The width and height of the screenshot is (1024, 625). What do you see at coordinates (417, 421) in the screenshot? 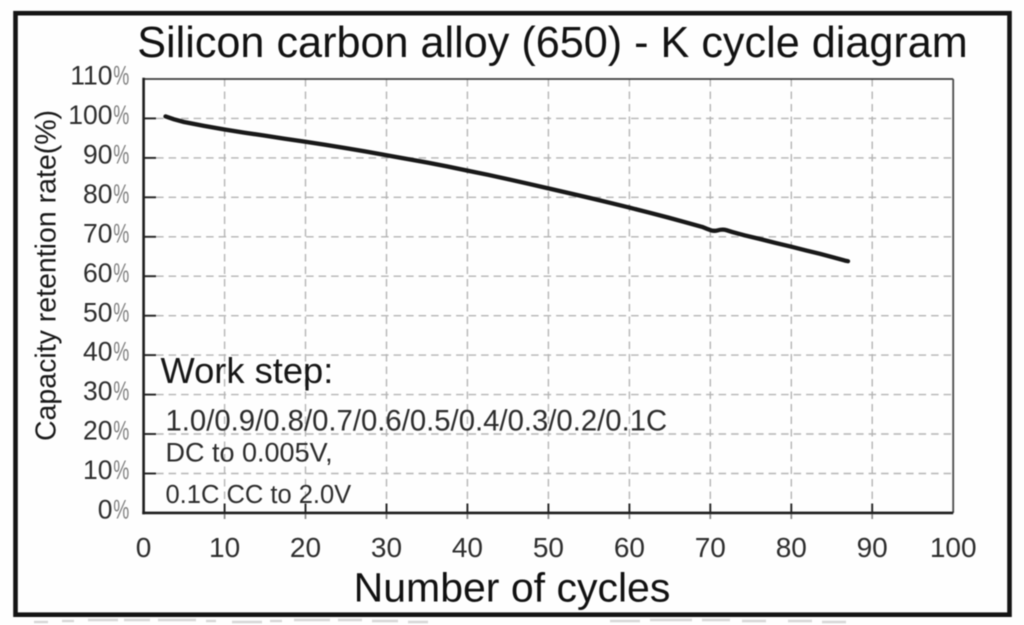
I see `svg-text:1.0/0.9/0.8/0.7/0.6/0.5/0.4/0.: 1.0/0.9/0.8/0.7/0.6/0.5/0.4/0.3/0.2/0.1C` at bounding box center [417, 421].